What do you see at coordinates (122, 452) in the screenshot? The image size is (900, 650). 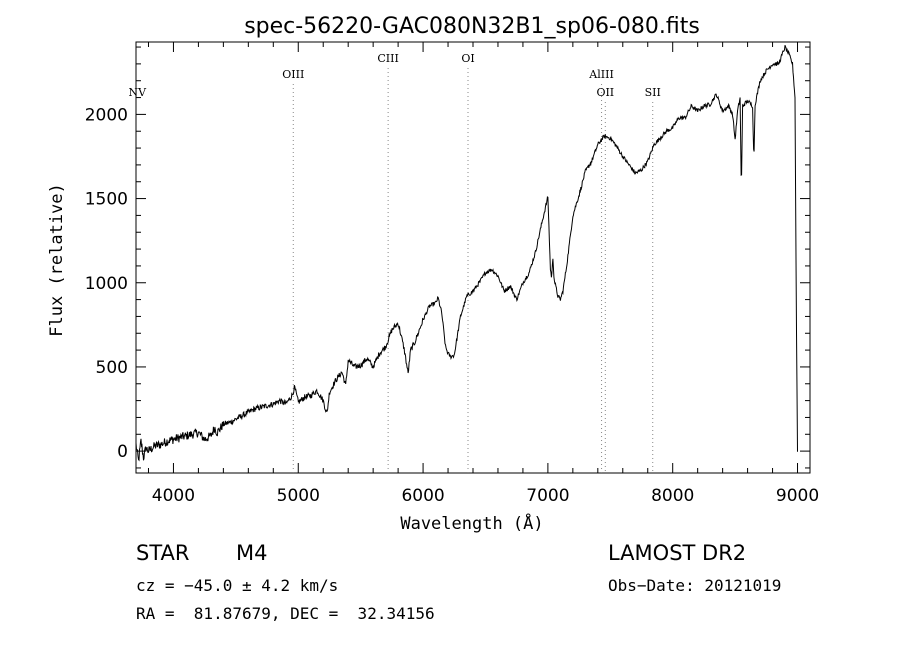 I see `y-tick-label: 0` at bounding box center [122, 452].